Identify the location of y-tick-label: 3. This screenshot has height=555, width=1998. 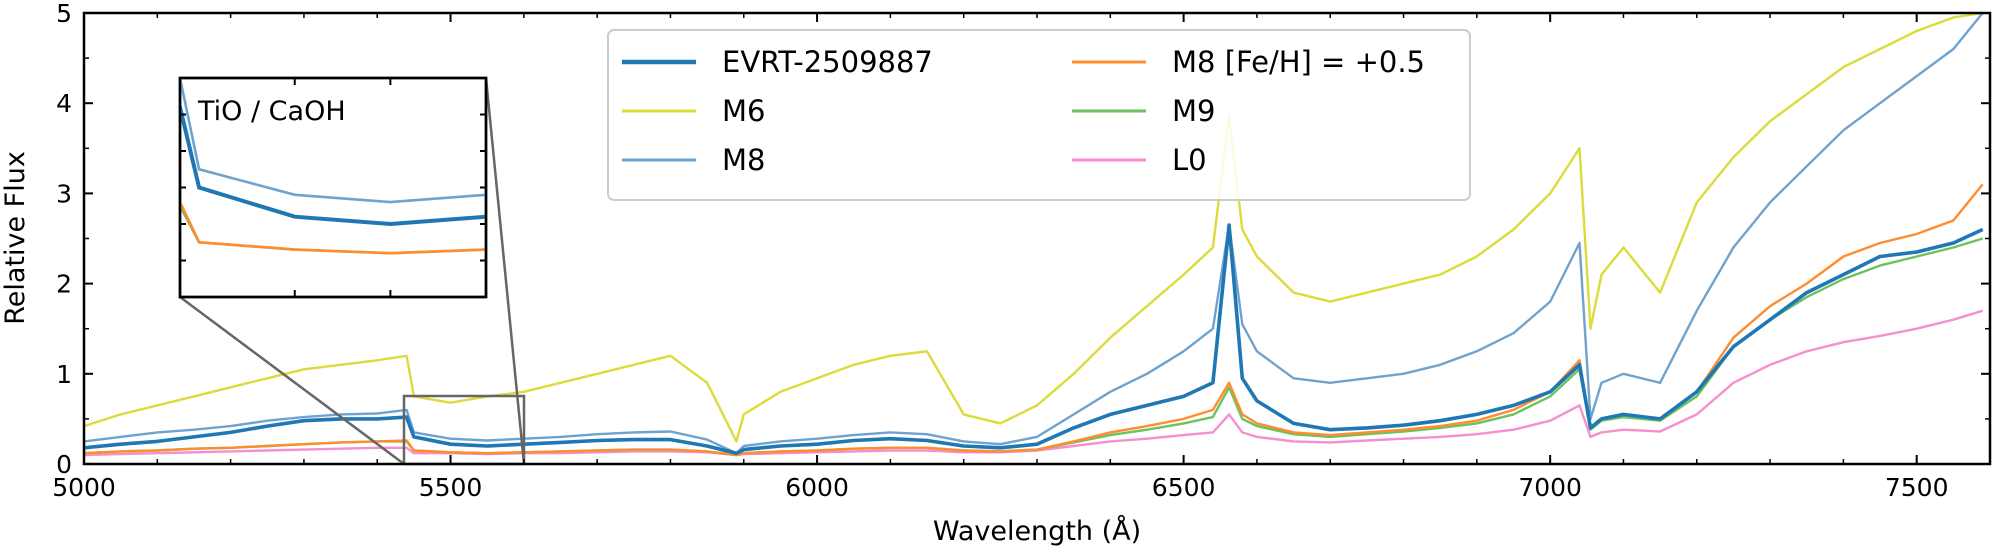
(64, 193).